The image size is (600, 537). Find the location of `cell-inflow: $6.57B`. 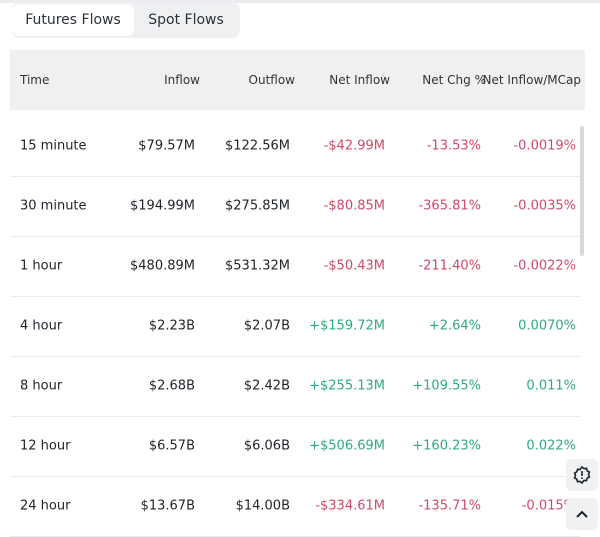

cell-inflow: $6.57B is located at coordinates (171, 446).